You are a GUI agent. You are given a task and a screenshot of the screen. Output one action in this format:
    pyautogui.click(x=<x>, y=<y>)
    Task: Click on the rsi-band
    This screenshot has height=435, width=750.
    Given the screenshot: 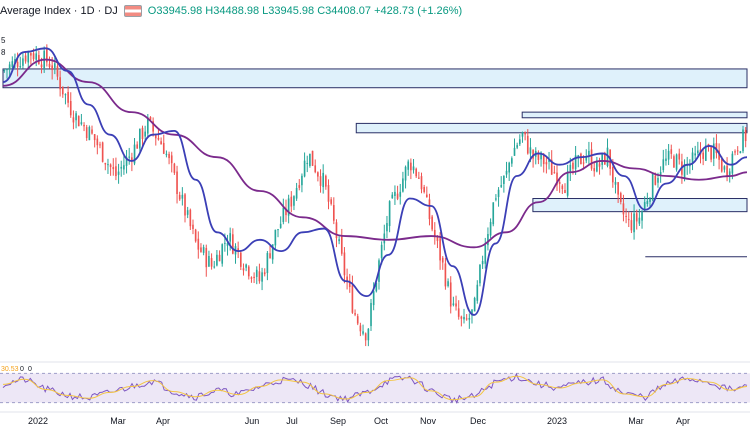 What is the action you would take?
    pyautogui.click(x=375, y=388)
    